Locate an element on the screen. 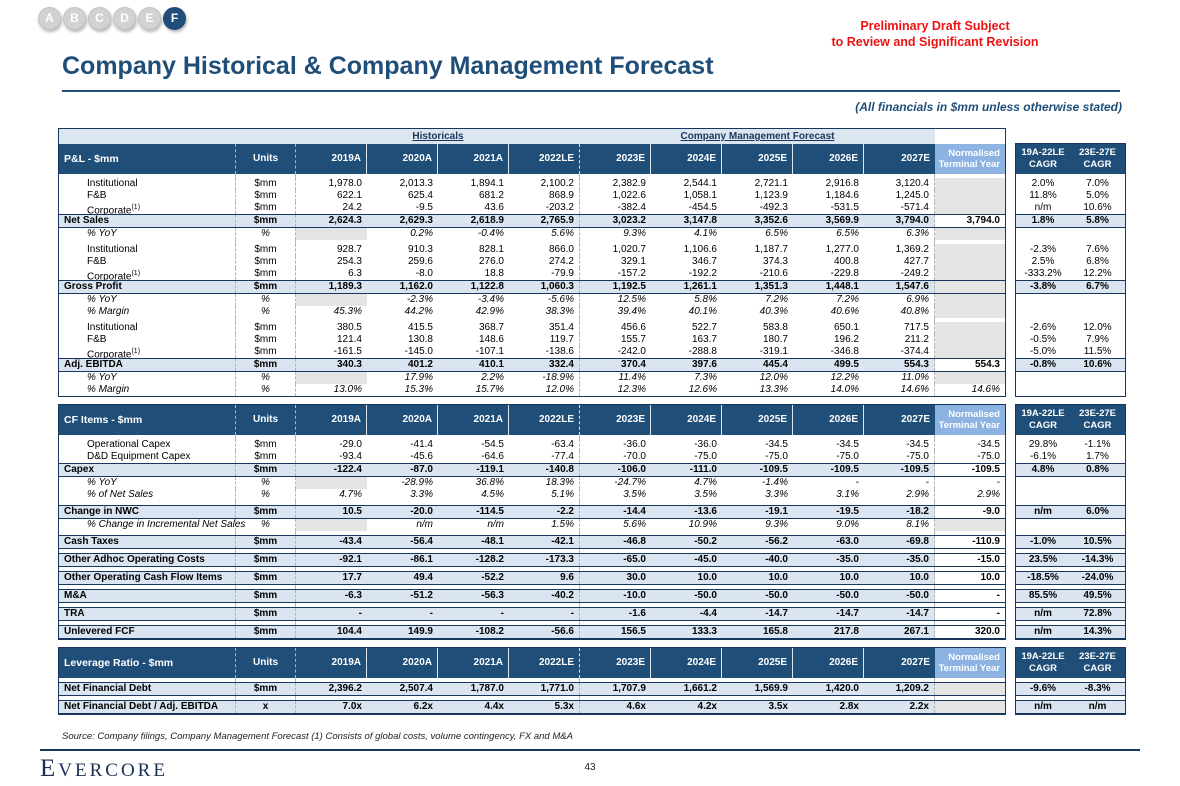  slide-tab-e: E is located at coordinates (149, 18).